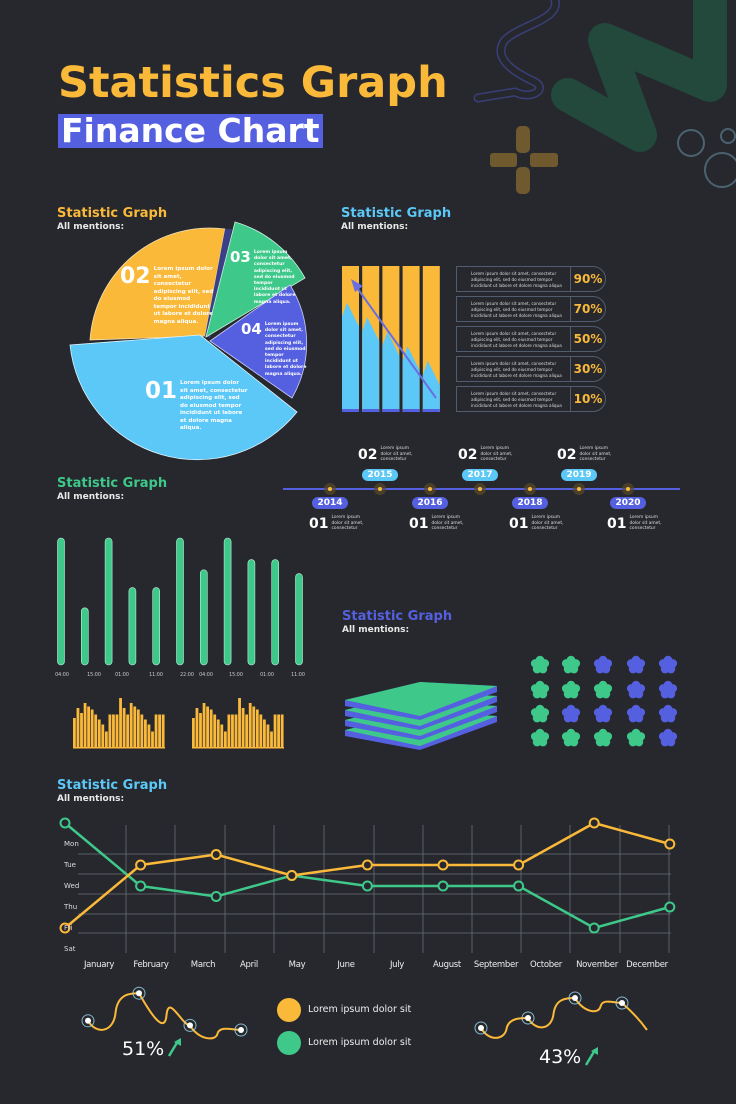 The height and width of the screenshot is (1104, 736). I want to click on bar-tick-label: 01:00, so click(267, 675).